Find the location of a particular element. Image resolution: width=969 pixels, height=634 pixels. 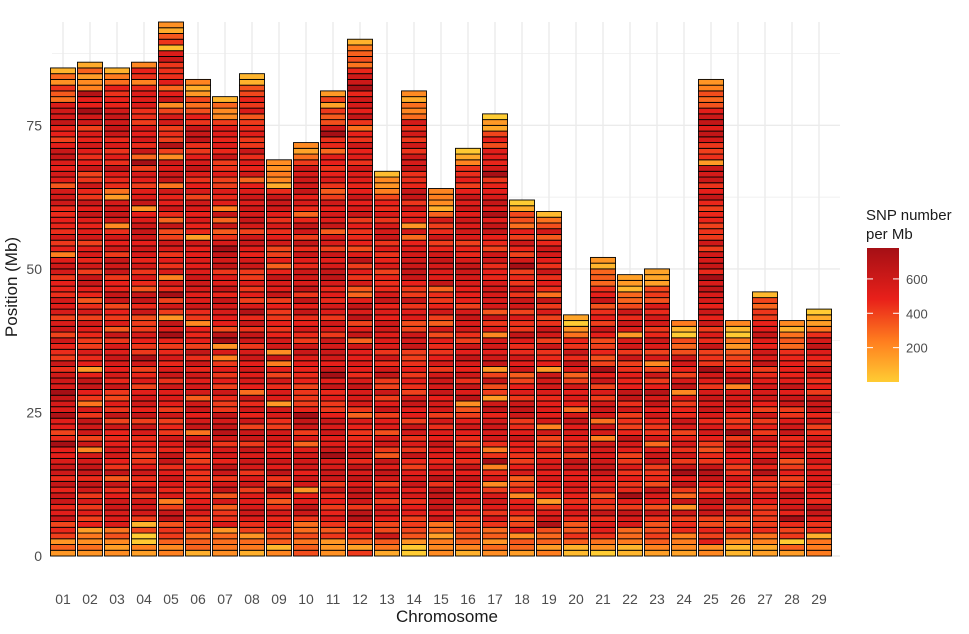

x-tick-label: 25 is located at coordinates (711, 599).